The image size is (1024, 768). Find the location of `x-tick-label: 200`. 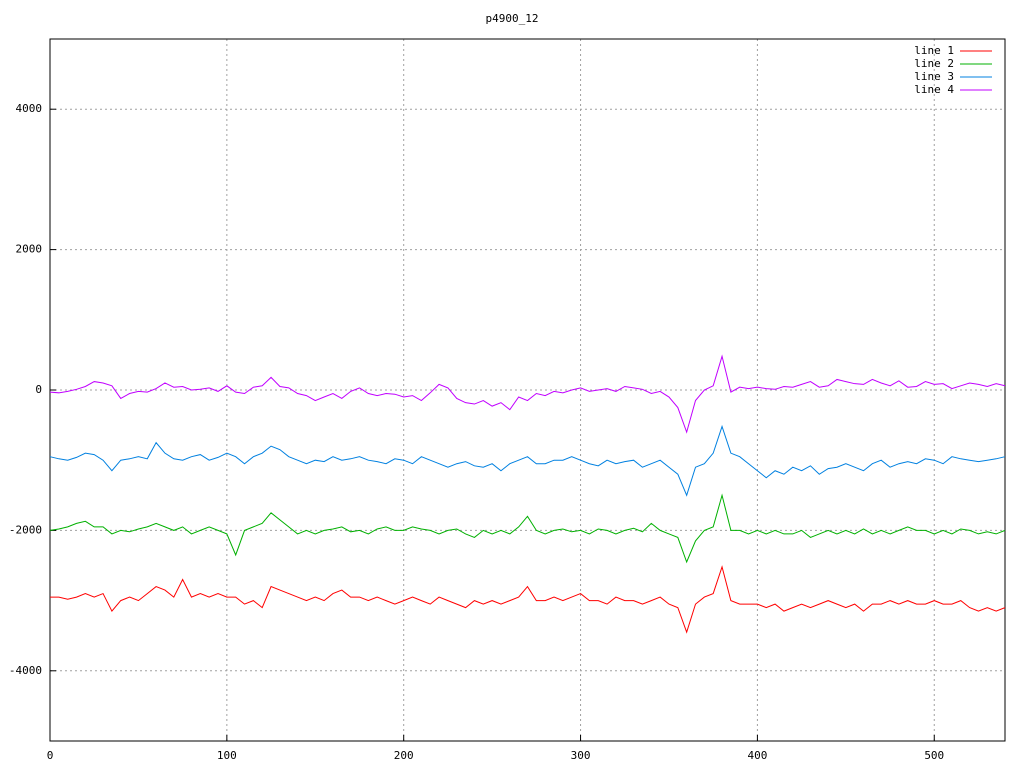

x-tick-label: 200 is located at coordinates (404, 755).